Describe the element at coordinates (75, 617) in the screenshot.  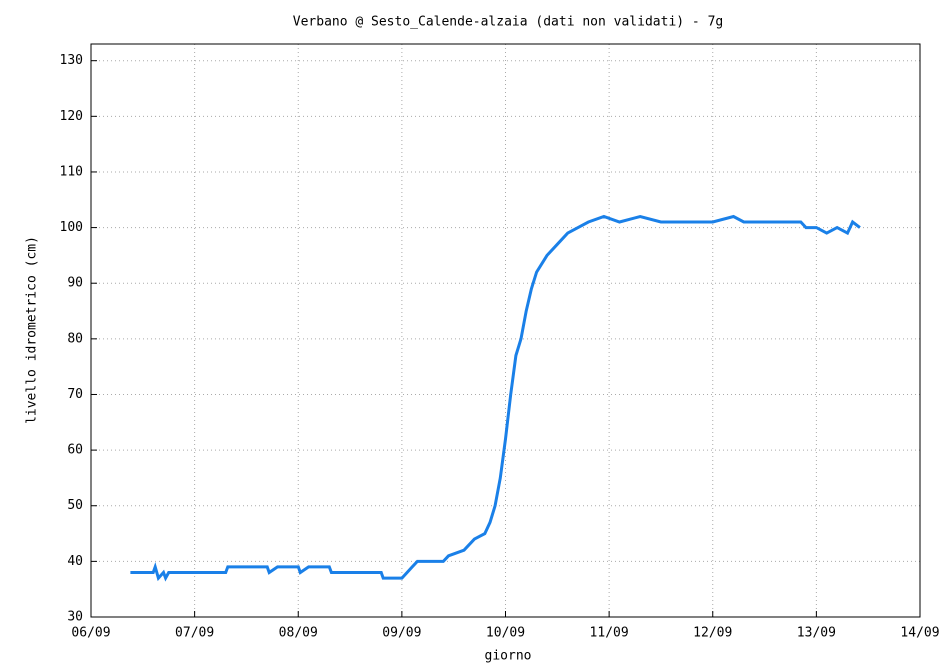
I see `y-tick-label: 30` at that location.